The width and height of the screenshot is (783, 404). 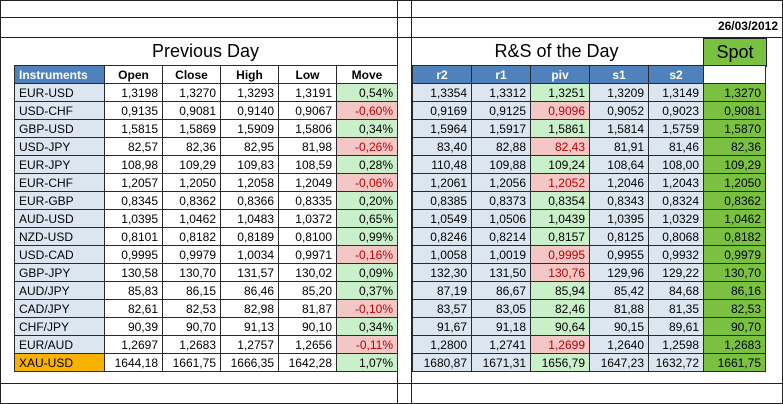 What do you see at coordinates (560, 92) in the screenshot?
I see `piv-cell: 1,3251` at bounding box center [560, 92].